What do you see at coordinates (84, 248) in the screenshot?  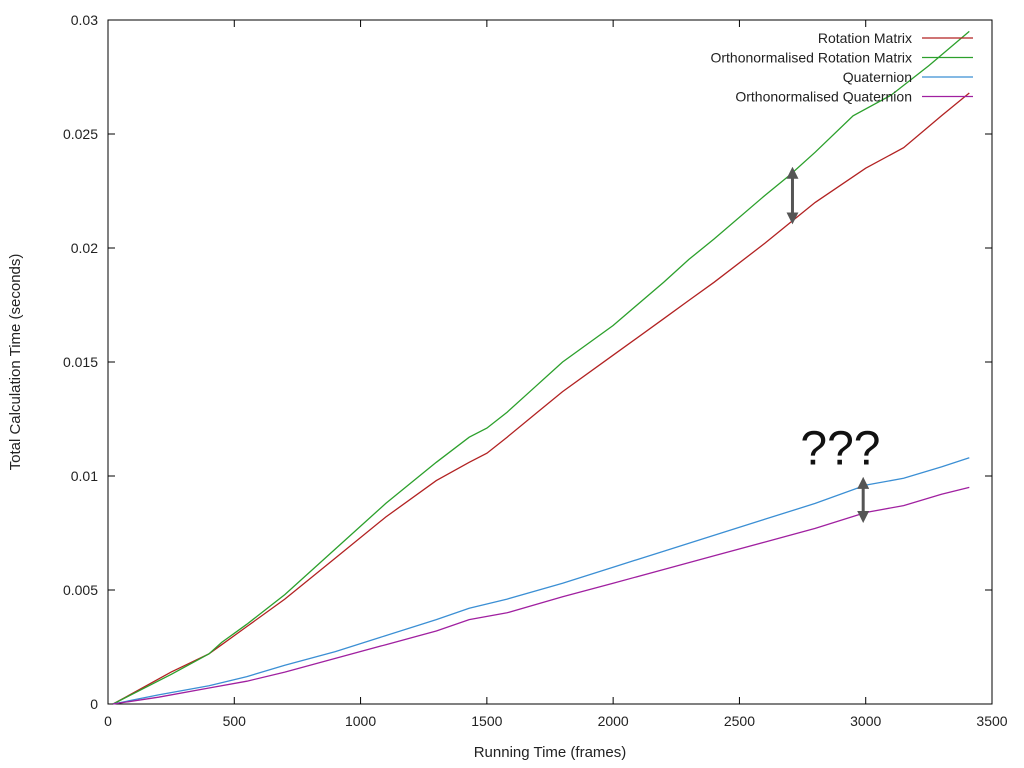 I see `y-tick-label: 0.02` at bounding box center [84, 248].